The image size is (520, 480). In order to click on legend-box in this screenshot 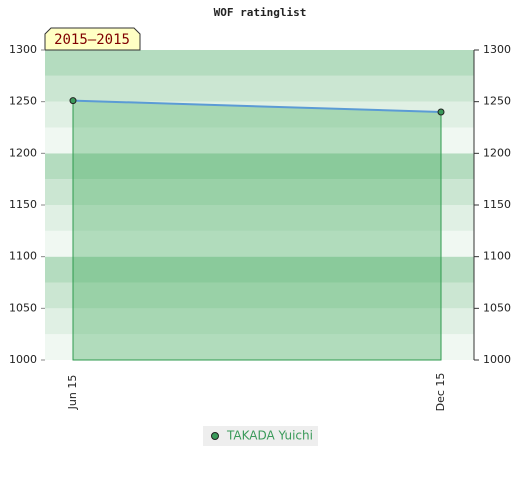, I will do `click(260, 436)`.